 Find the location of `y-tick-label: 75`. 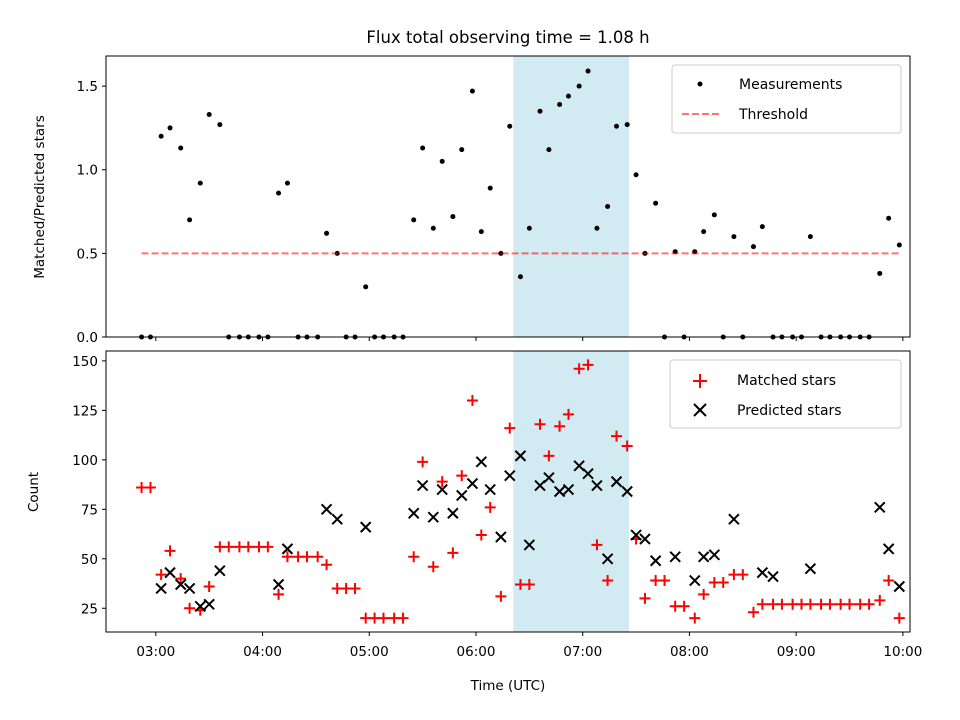

y-tick-label: 75 is located at coordinates (89, 510).